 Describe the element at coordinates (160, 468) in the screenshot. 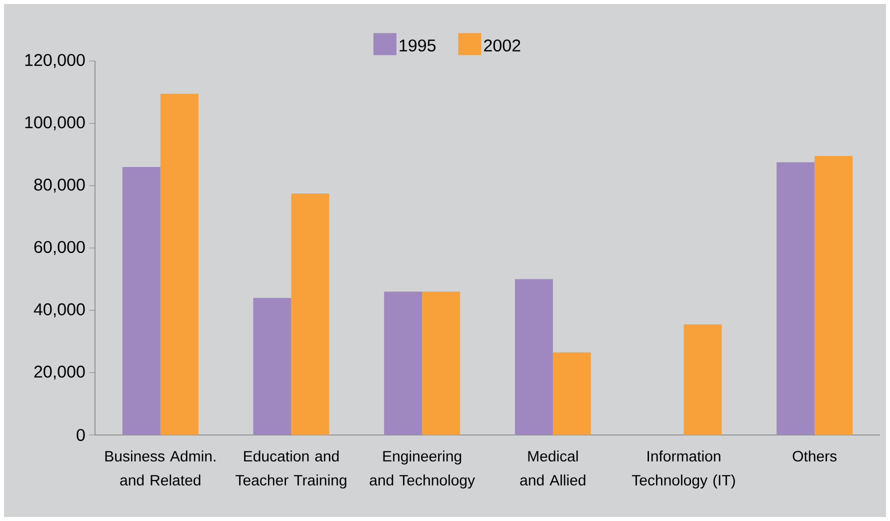

I see `x-tick-label: Business Admin. and Related` at that location.